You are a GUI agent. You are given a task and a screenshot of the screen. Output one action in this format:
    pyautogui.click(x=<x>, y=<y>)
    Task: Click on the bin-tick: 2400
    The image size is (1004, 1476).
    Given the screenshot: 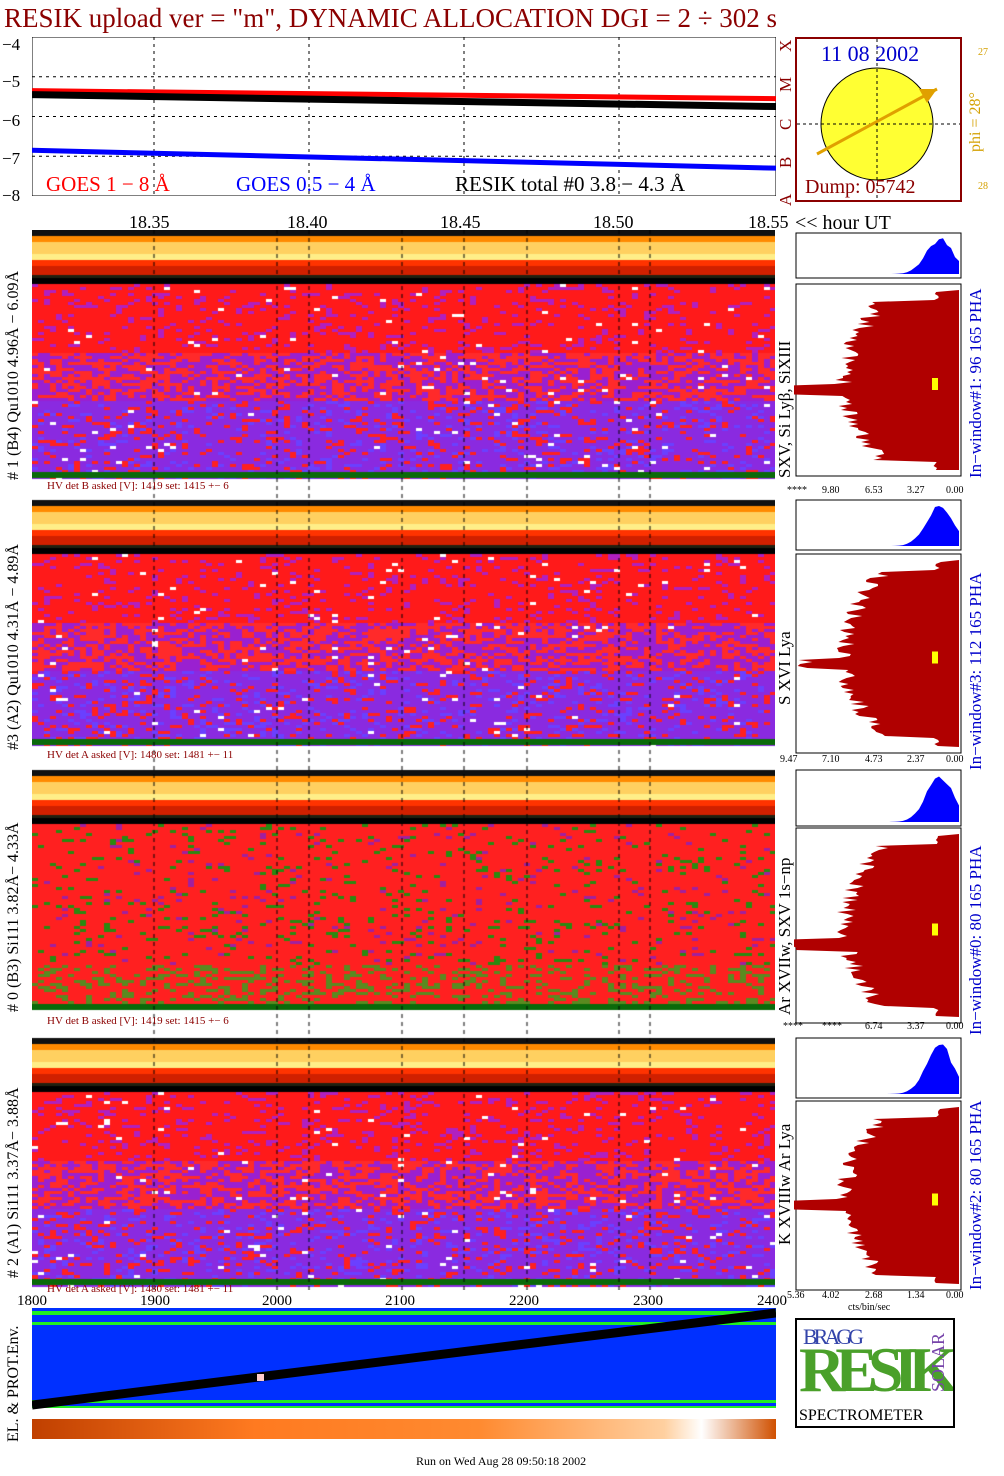 What is the action you would take?
    pyautogui.click(x=772, y=1301)
    